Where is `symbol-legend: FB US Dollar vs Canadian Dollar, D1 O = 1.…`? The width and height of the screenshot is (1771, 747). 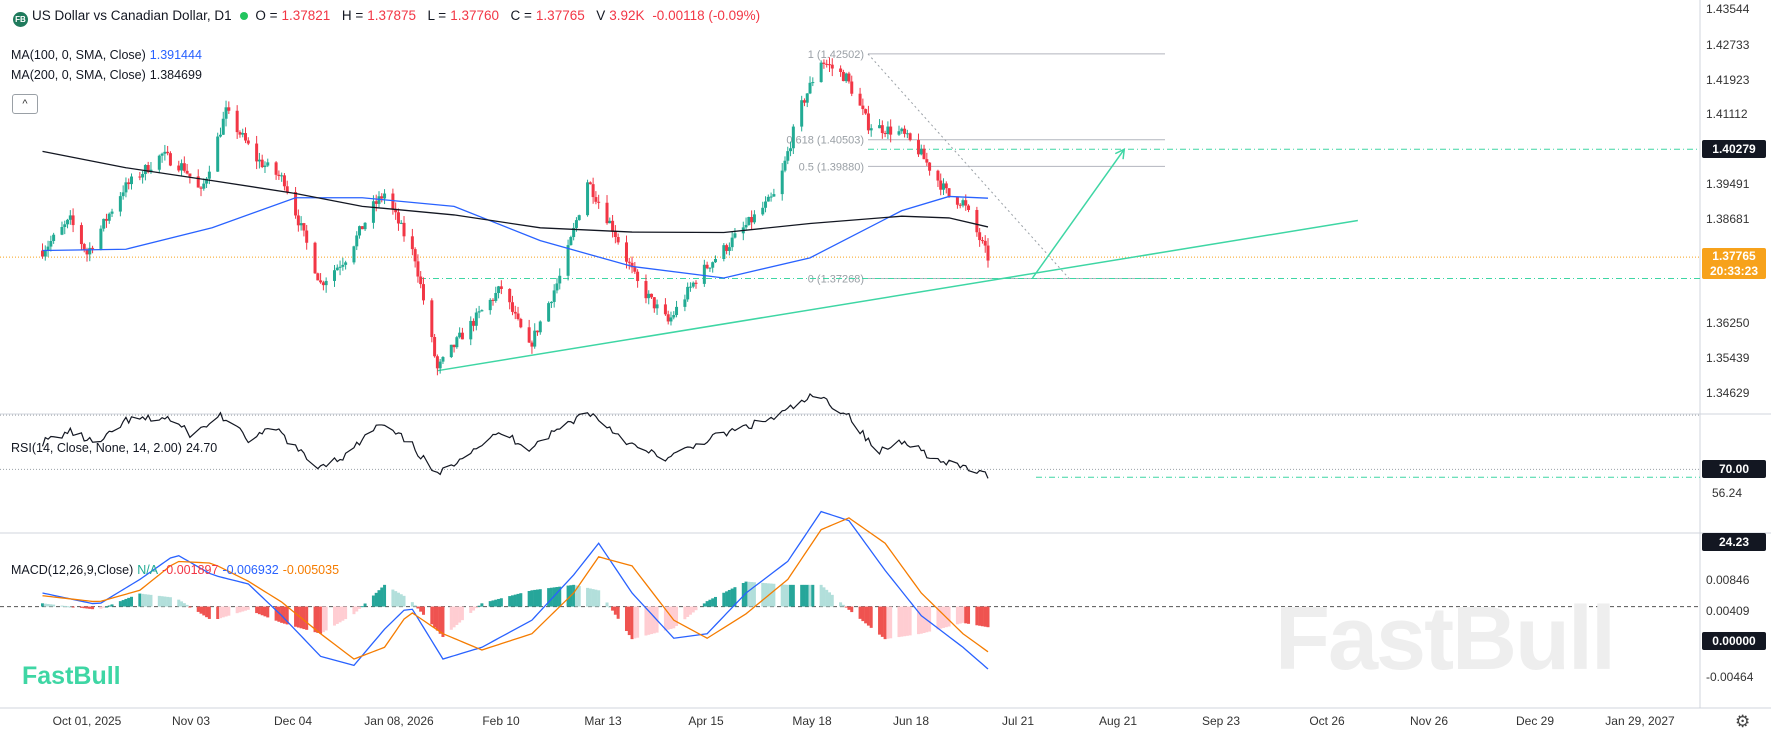
symbol-legend: FB US Dollar vs Canadian Dollar, D1 O = 1.… is located at coordinates (388, 17).